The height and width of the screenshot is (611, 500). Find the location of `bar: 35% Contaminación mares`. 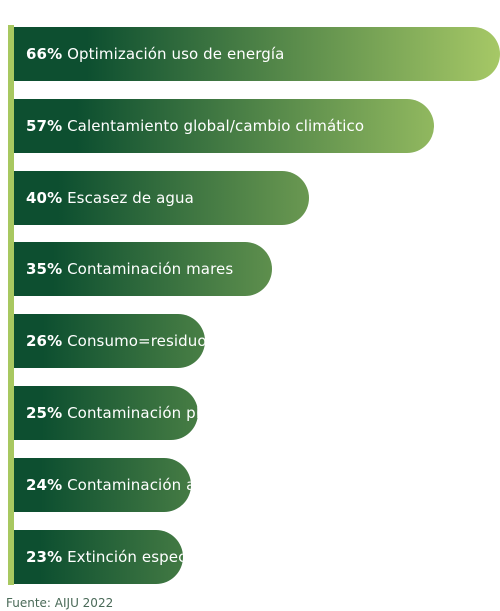

bar: 35% Contaminación mares is located at coordinates (143, 269).